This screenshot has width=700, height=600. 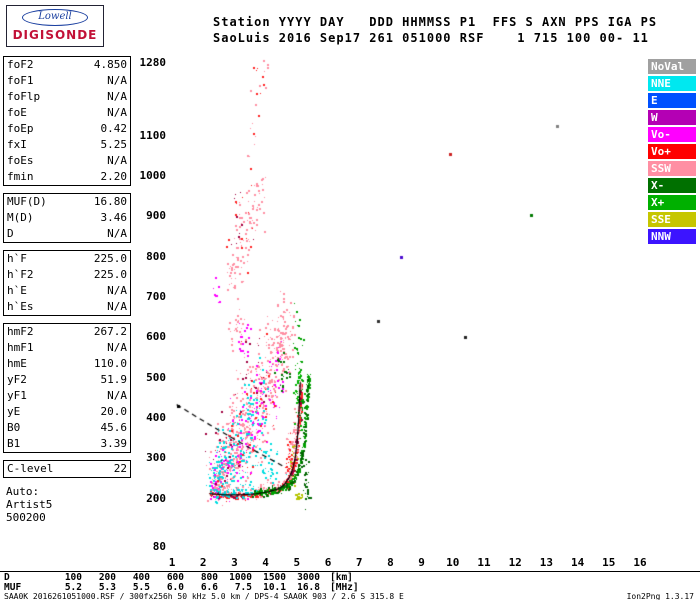 What do you see at coordinates (672, 83) in the screenshot?
I see `legend-item: NNE` at bounding box center [672, 83].